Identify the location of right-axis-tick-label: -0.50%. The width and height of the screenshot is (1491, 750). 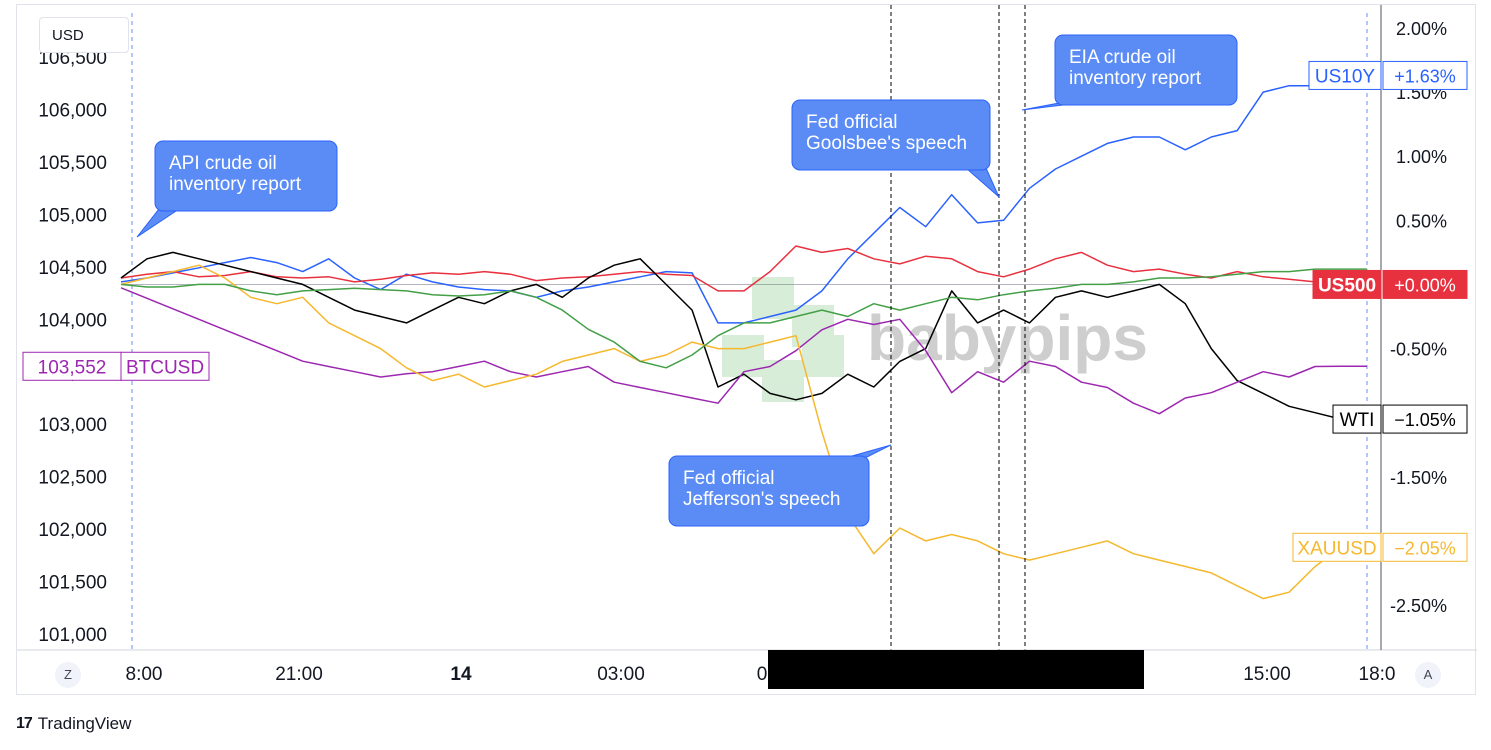
(1418, 350).